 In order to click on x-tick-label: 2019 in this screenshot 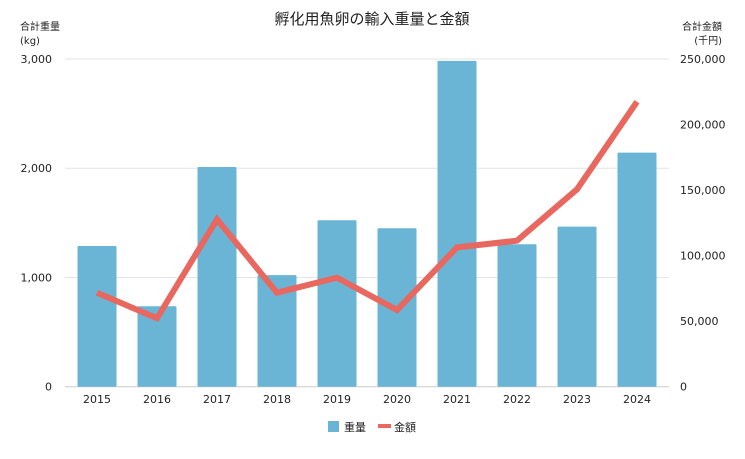, I will do `click(337, 399)`.